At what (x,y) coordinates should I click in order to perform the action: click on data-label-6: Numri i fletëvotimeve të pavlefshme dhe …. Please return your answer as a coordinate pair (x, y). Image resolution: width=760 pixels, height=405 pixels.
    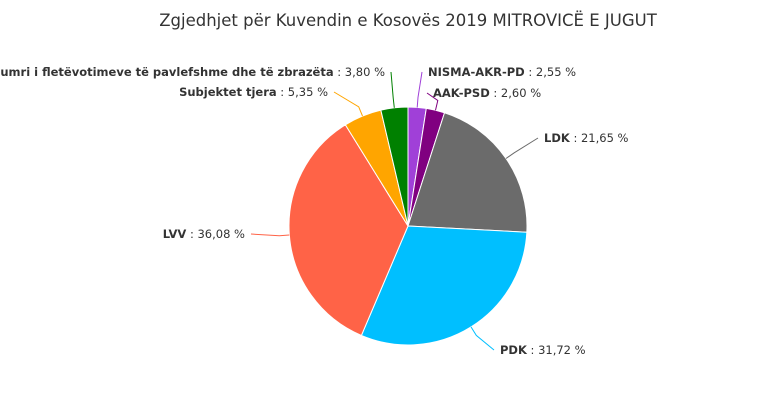
    Looking at the image, I should click on (192, 72).